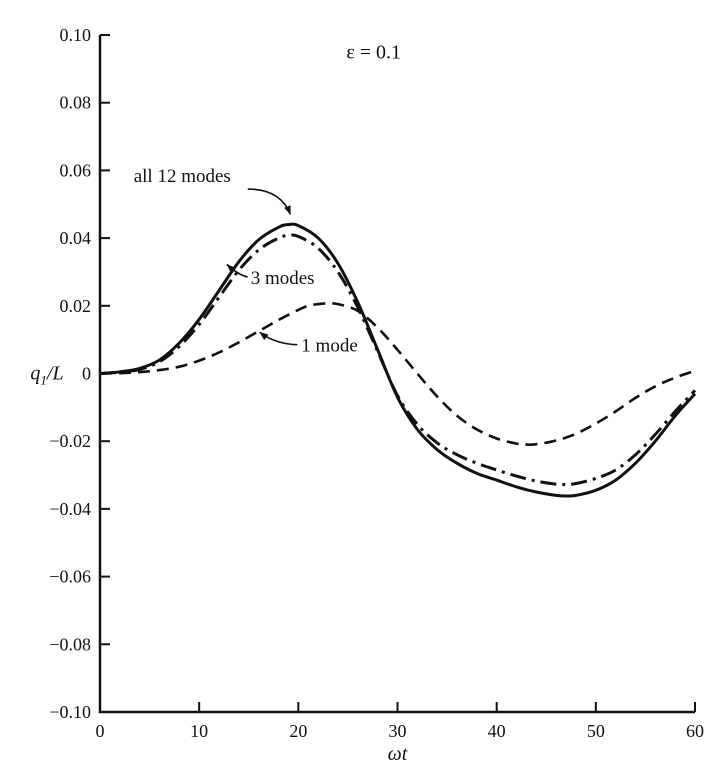 This screenshot has height=774, width=714. Describe the element at coordinates (70, 712) in the screenshot. I see `y-tick-label: −0.10` at that location.